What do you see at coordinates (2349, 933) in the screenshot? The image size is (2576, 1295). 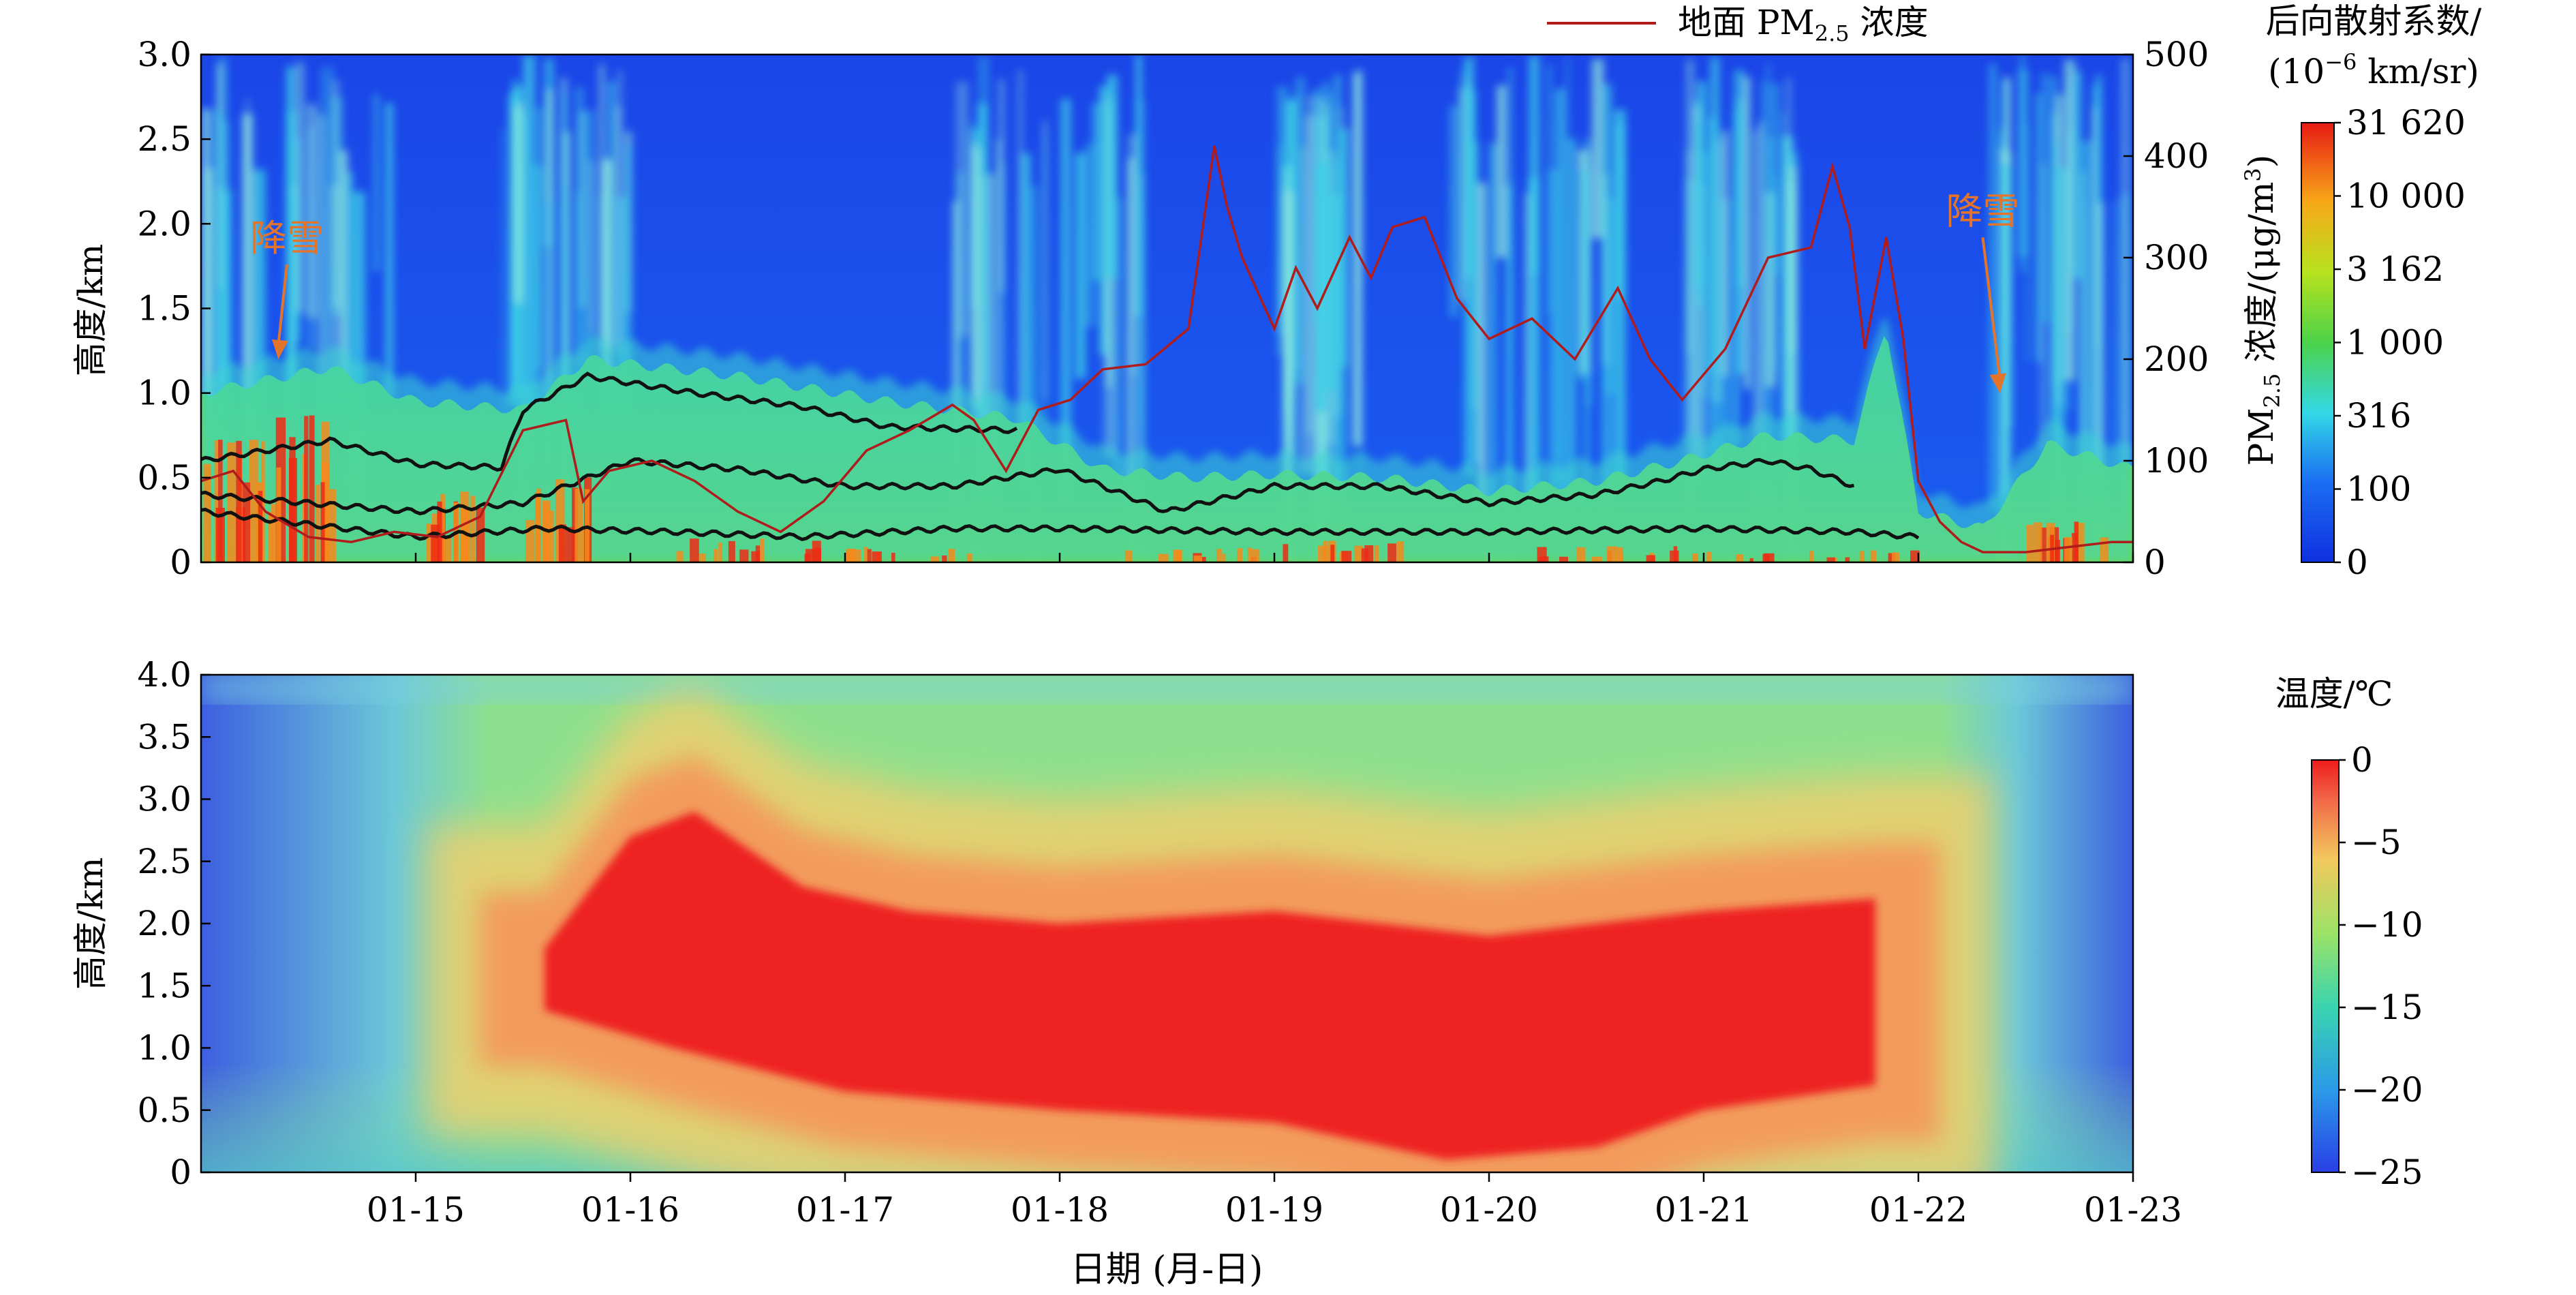 I see `temperature-colorbar: 温度/℃ −25 −20 −15 −10 −5 0` at bounding box center [2349, 933].